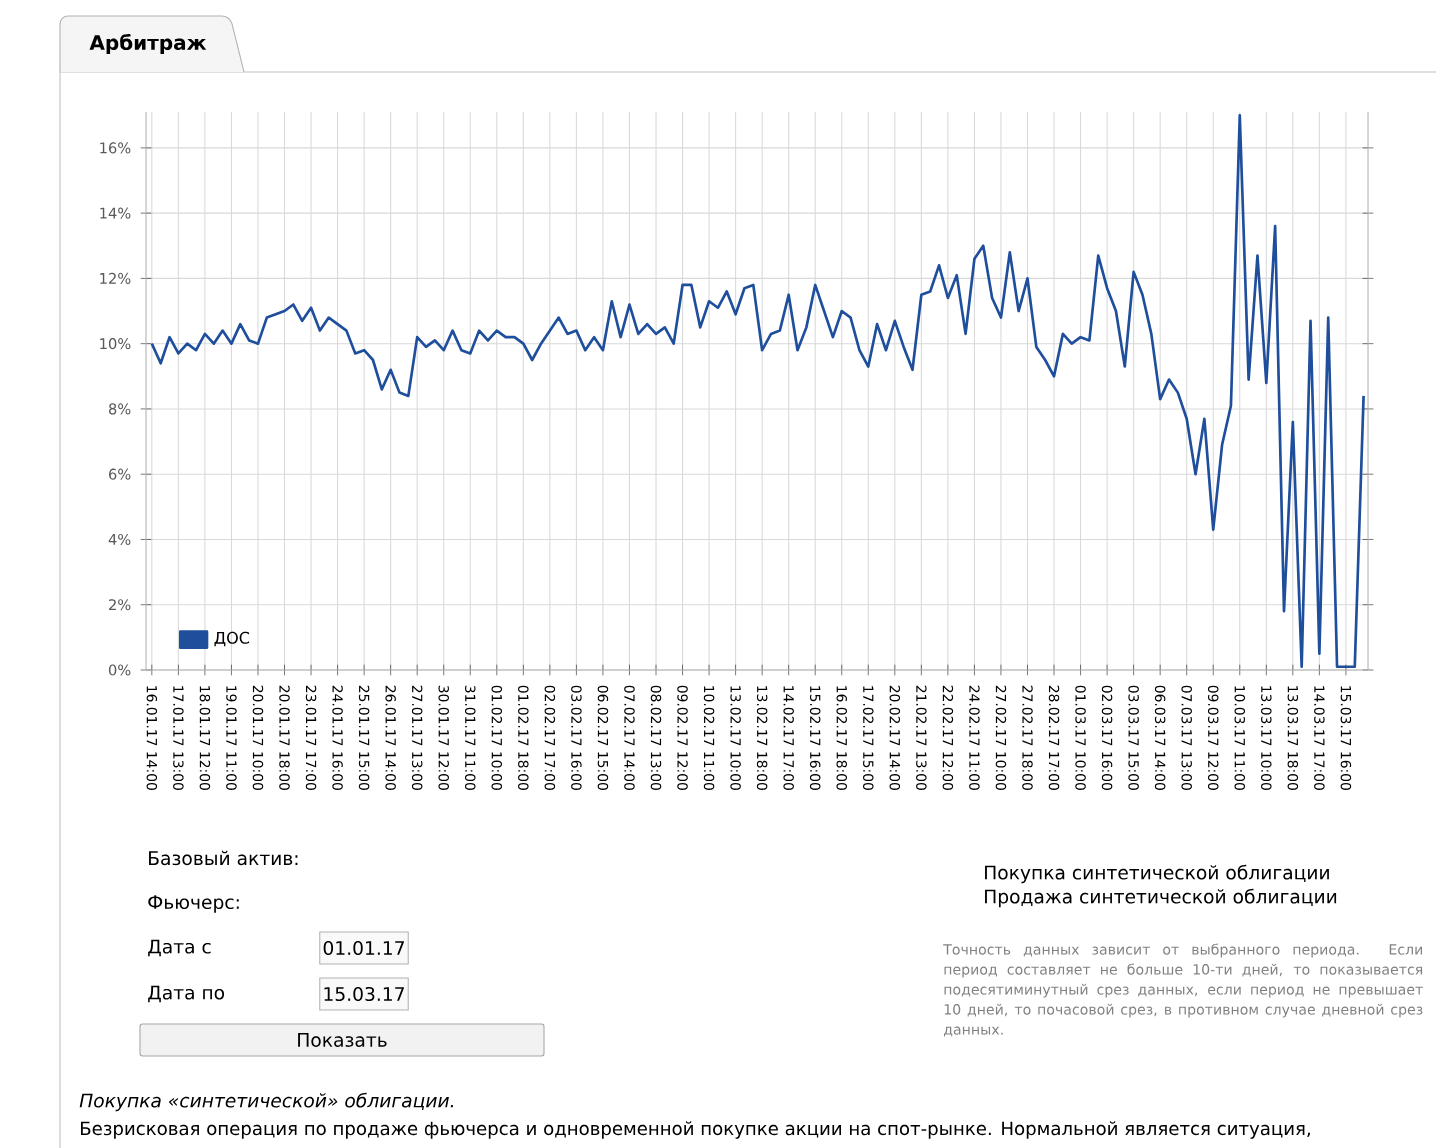 Image resolution: width=1440 pixels, height=1148 pixels. I want to click on legend-label: ДОС, so click(232, 638).